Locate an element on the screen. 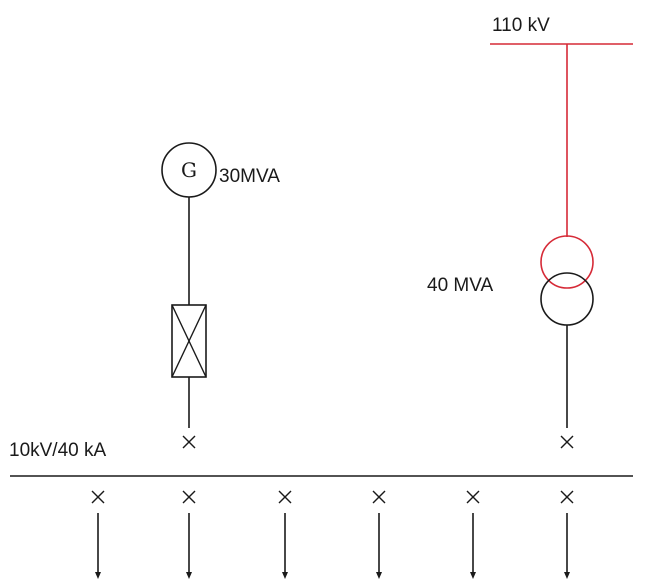 The height and width of the screenshot is (582, 648). generator-rating-label: 30MVA is located at coordinates (249, 176).